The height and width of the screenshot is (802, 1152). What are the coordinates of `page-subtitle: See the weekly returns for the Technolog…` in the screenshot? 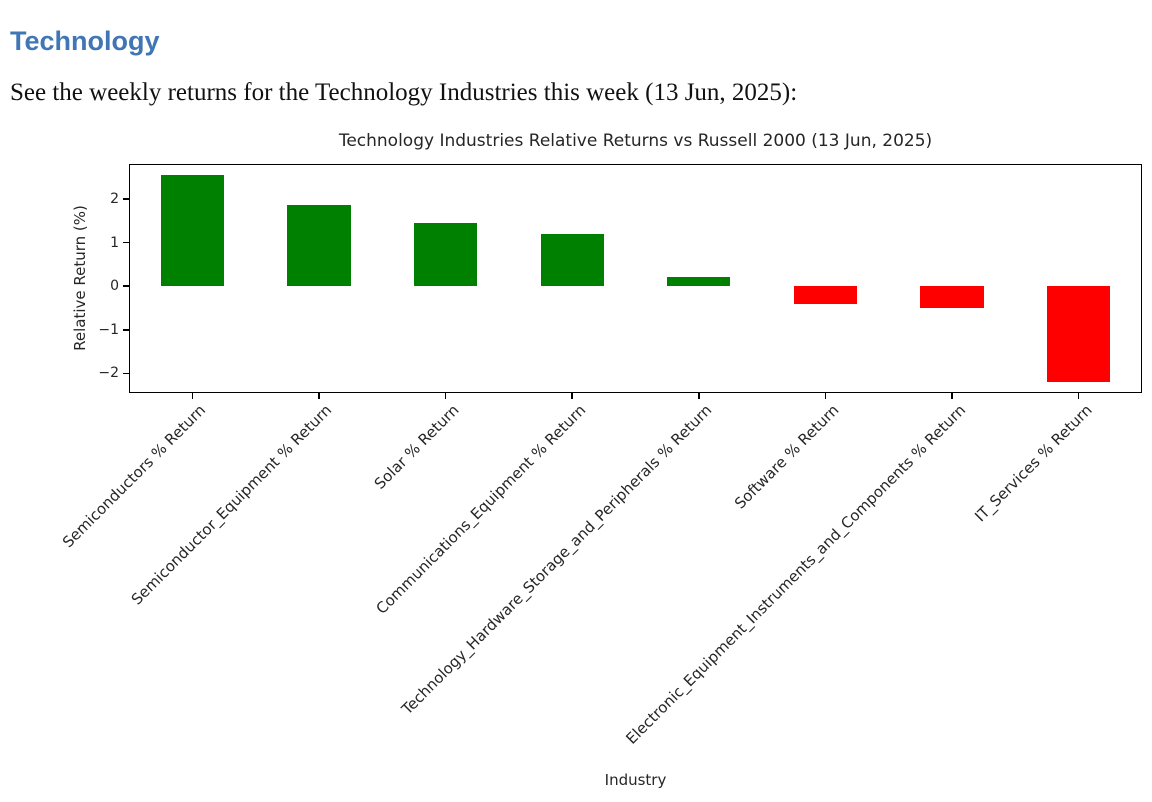 It's located at (404, 92).